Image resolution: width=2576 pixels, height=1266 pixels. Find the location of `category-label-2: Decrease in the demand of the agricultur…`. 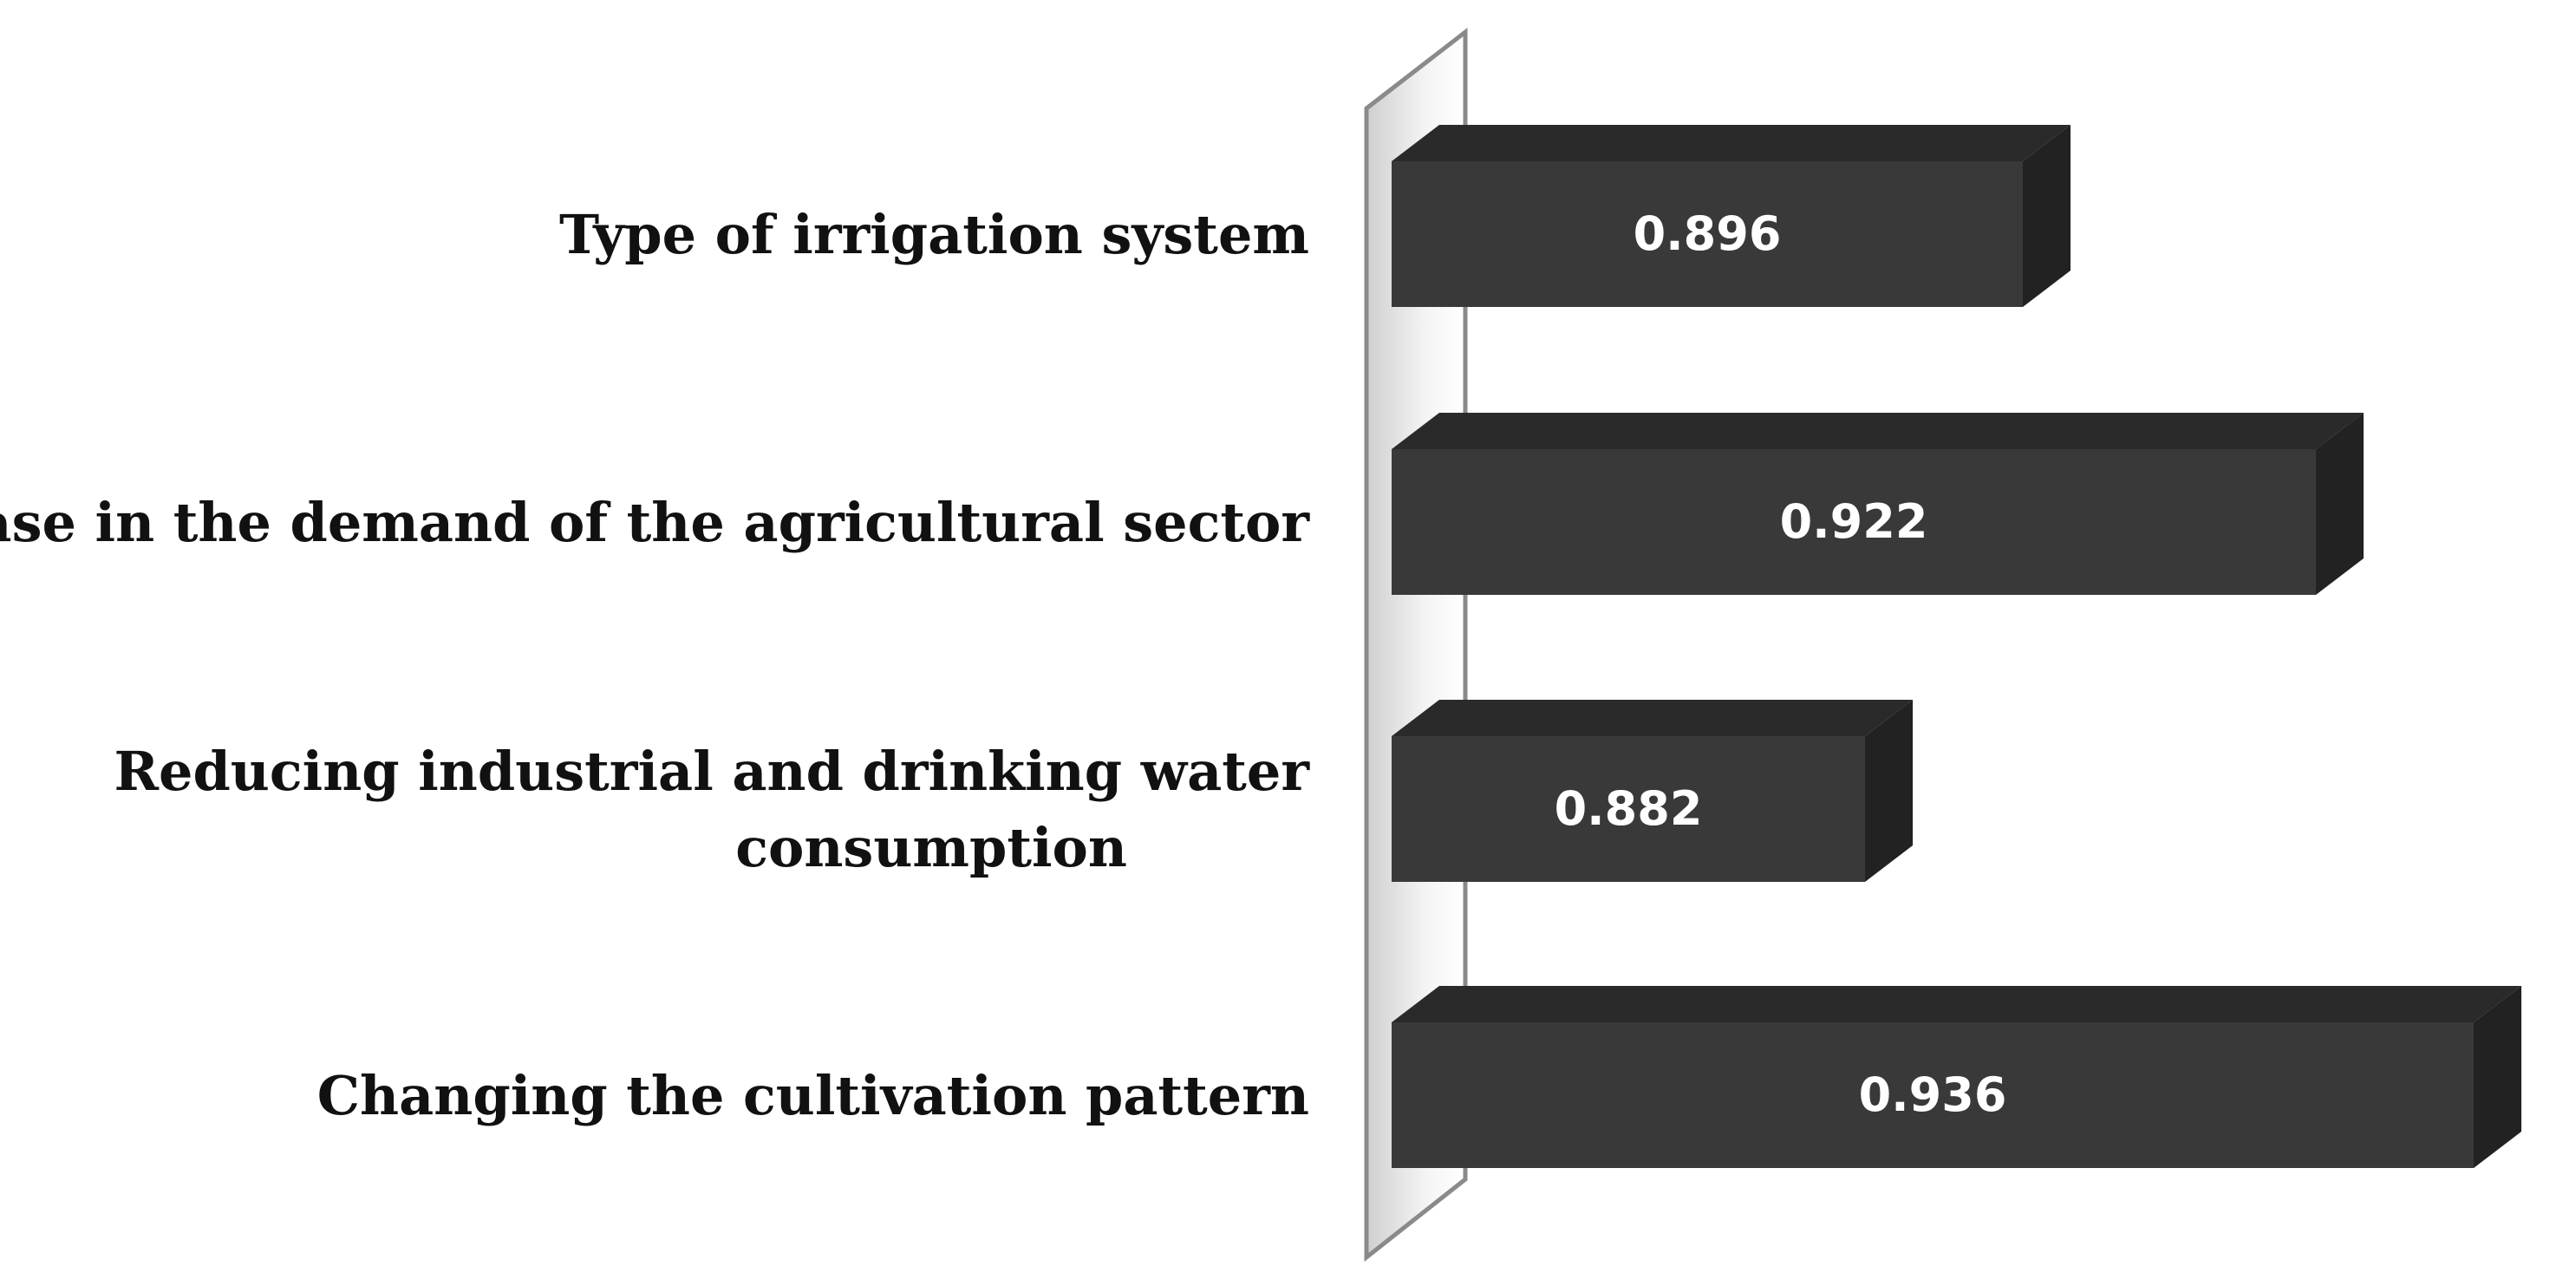

category-label-2: Decrease in the demand of the agricultur… is located at coordinates (655, 522).